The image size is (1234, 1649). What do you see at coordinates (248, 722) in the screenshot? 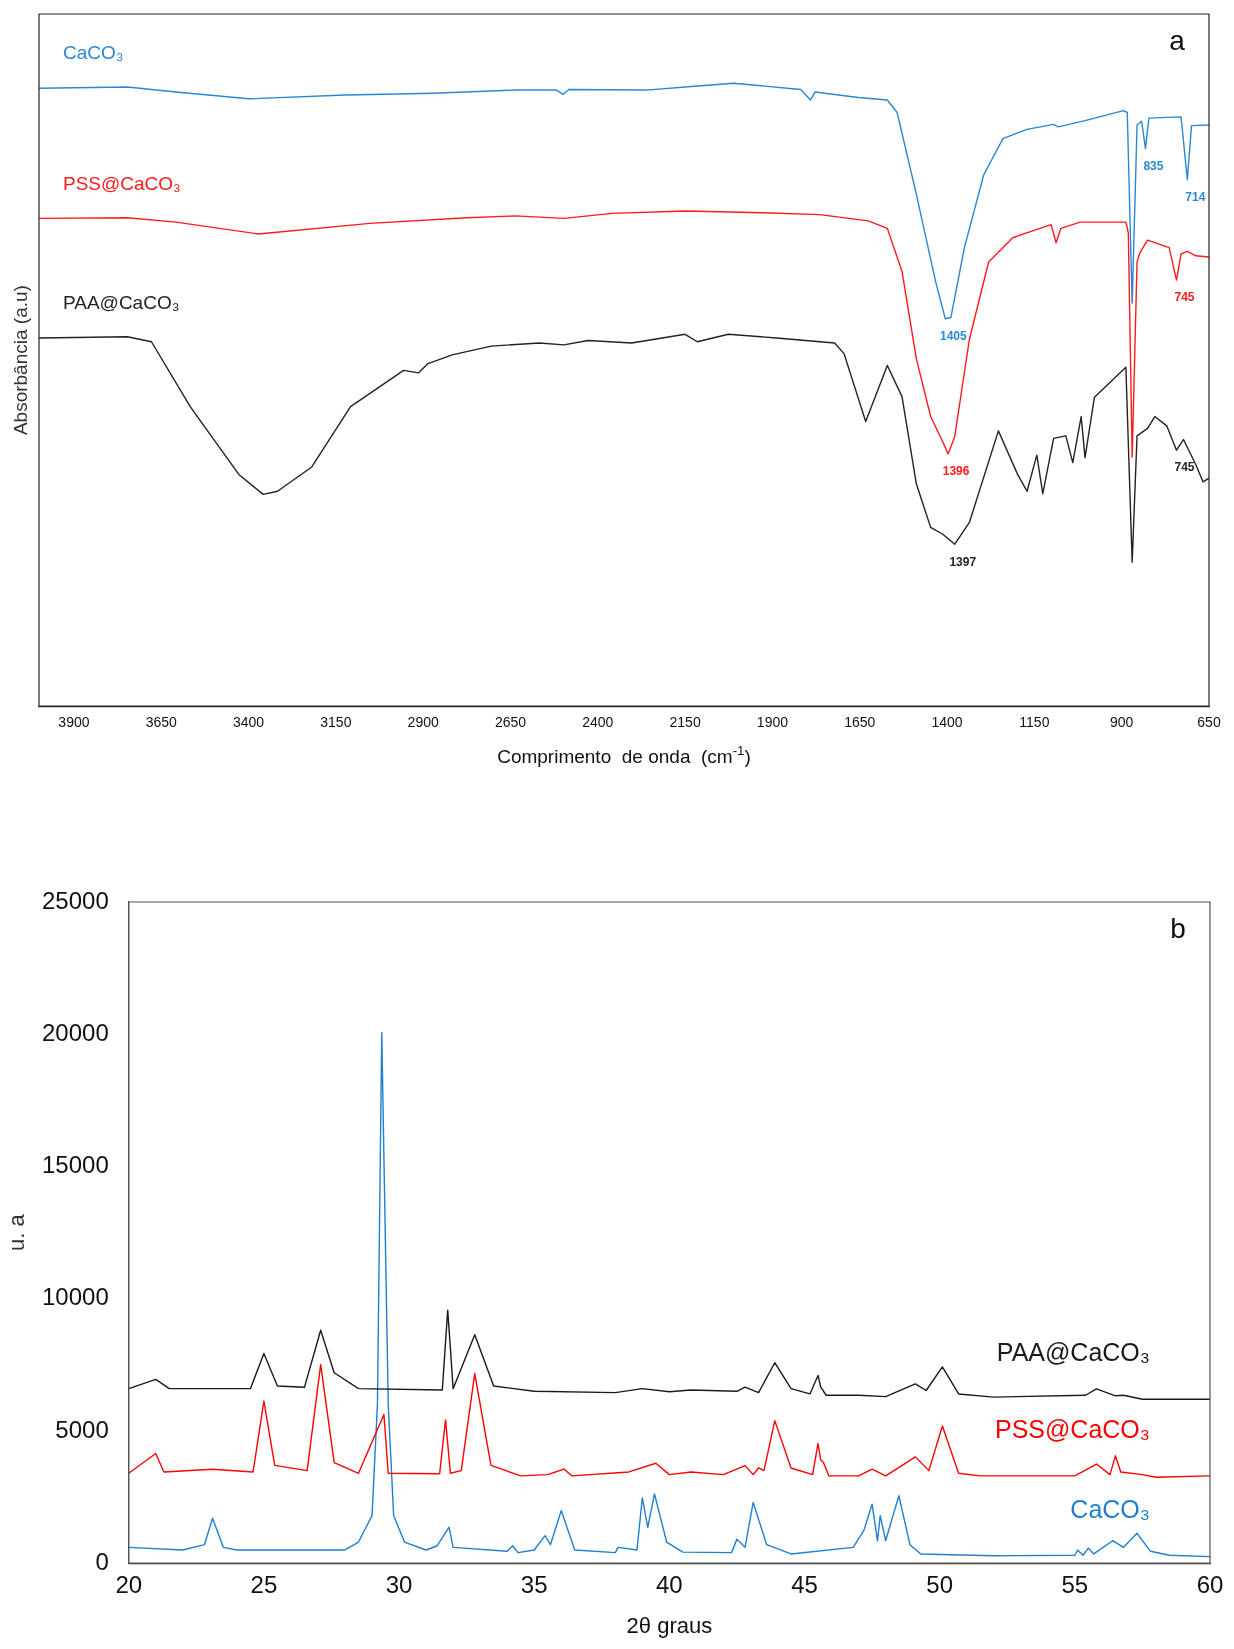
I see `x-tick-label: 3400` at bounding box center [248, 722].